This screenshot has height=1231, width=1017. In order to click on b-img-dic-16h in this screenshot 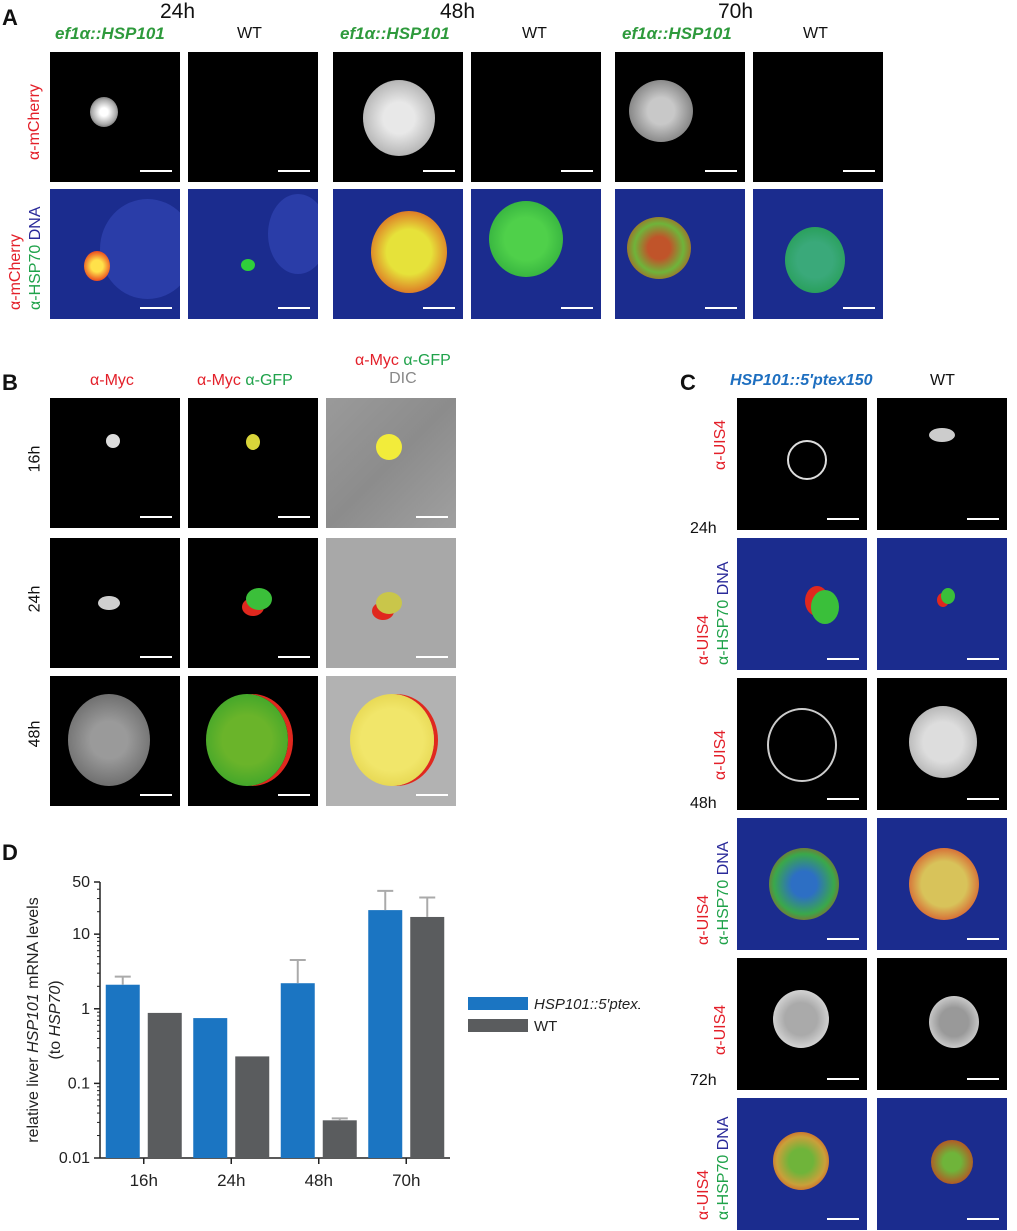, I will do `click(391, 463)`.